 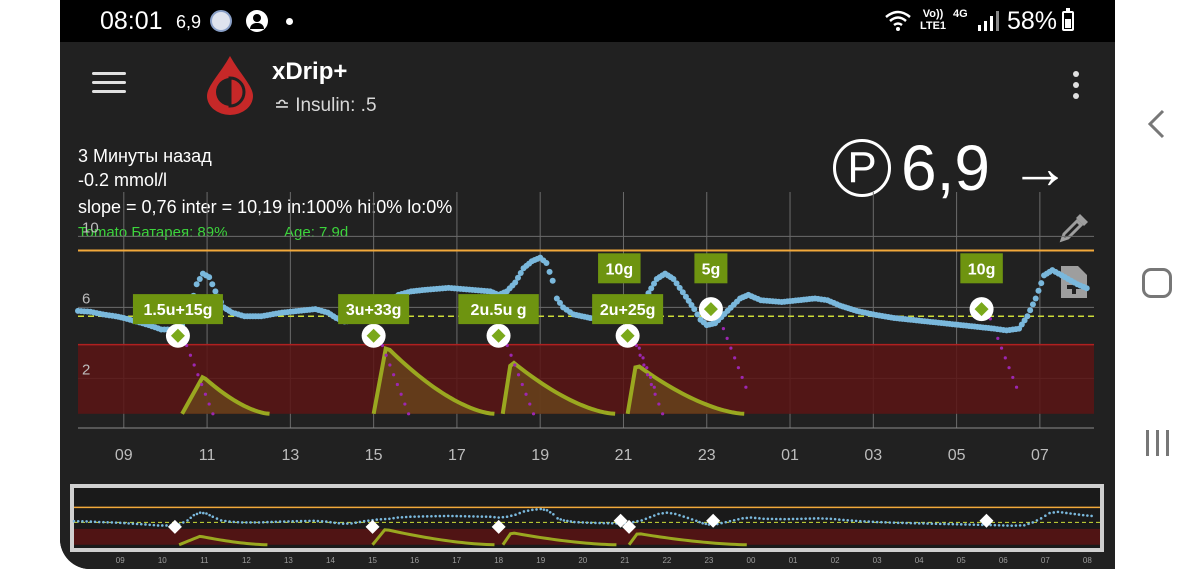 I want to click on insulin-activity-curve, so click(x=225, y=395).